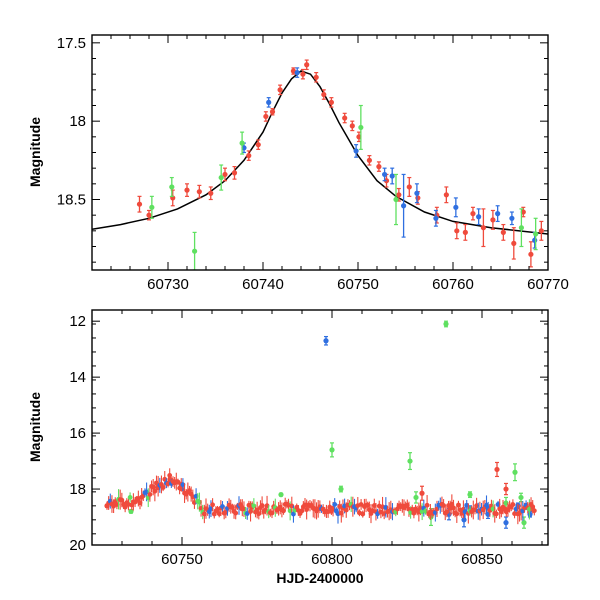 Image resolution: width=600 pixels, height=600 pixels. What do you see at coordinates (77, 377) in the screenshot?
I see `bottom-y-tick-label: 14` at bounding box center [77, 377].